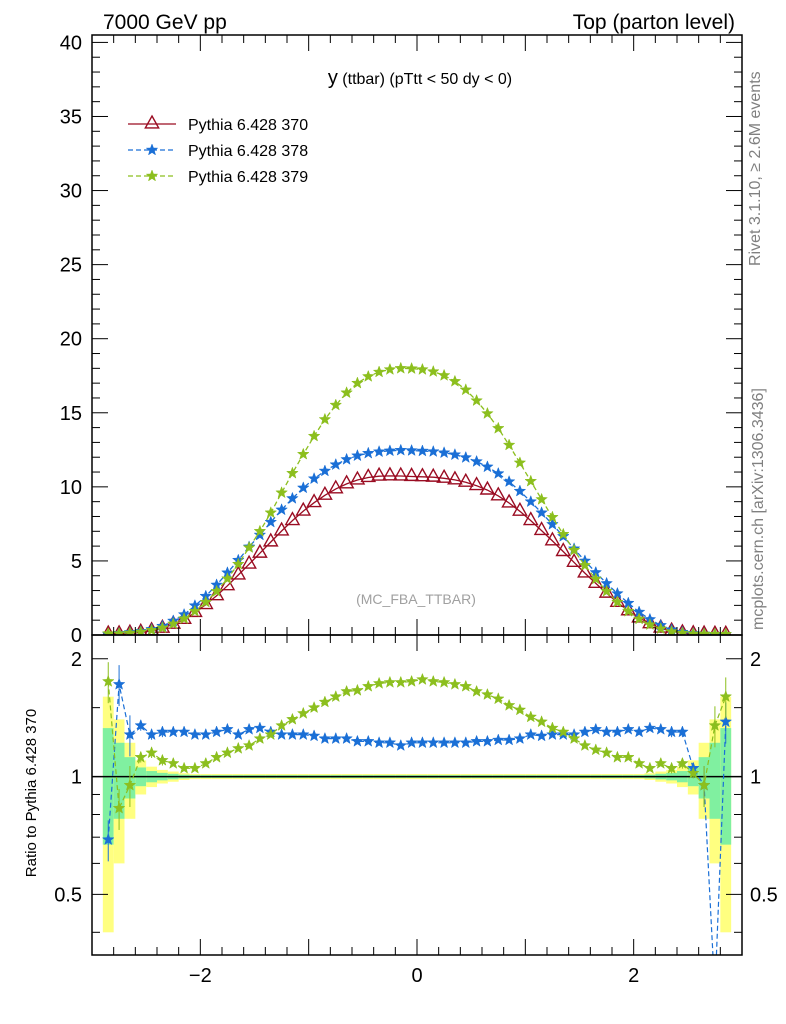  What do you see at coordinates (71, 43) in the screenshot?
I see `main-ytick-label: 40` at bounding box center [71, 43].